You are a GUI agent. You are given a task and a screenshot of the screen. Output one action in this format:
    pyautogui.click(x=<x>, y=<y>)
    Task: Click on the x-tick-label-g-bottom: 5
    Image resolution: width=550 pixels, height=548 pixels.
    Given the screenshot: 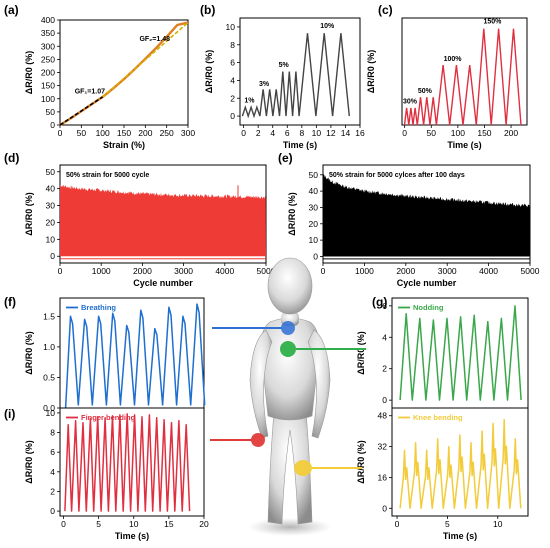 What is the action you would take?
    pyautogui.click(x=447, y=524)
    